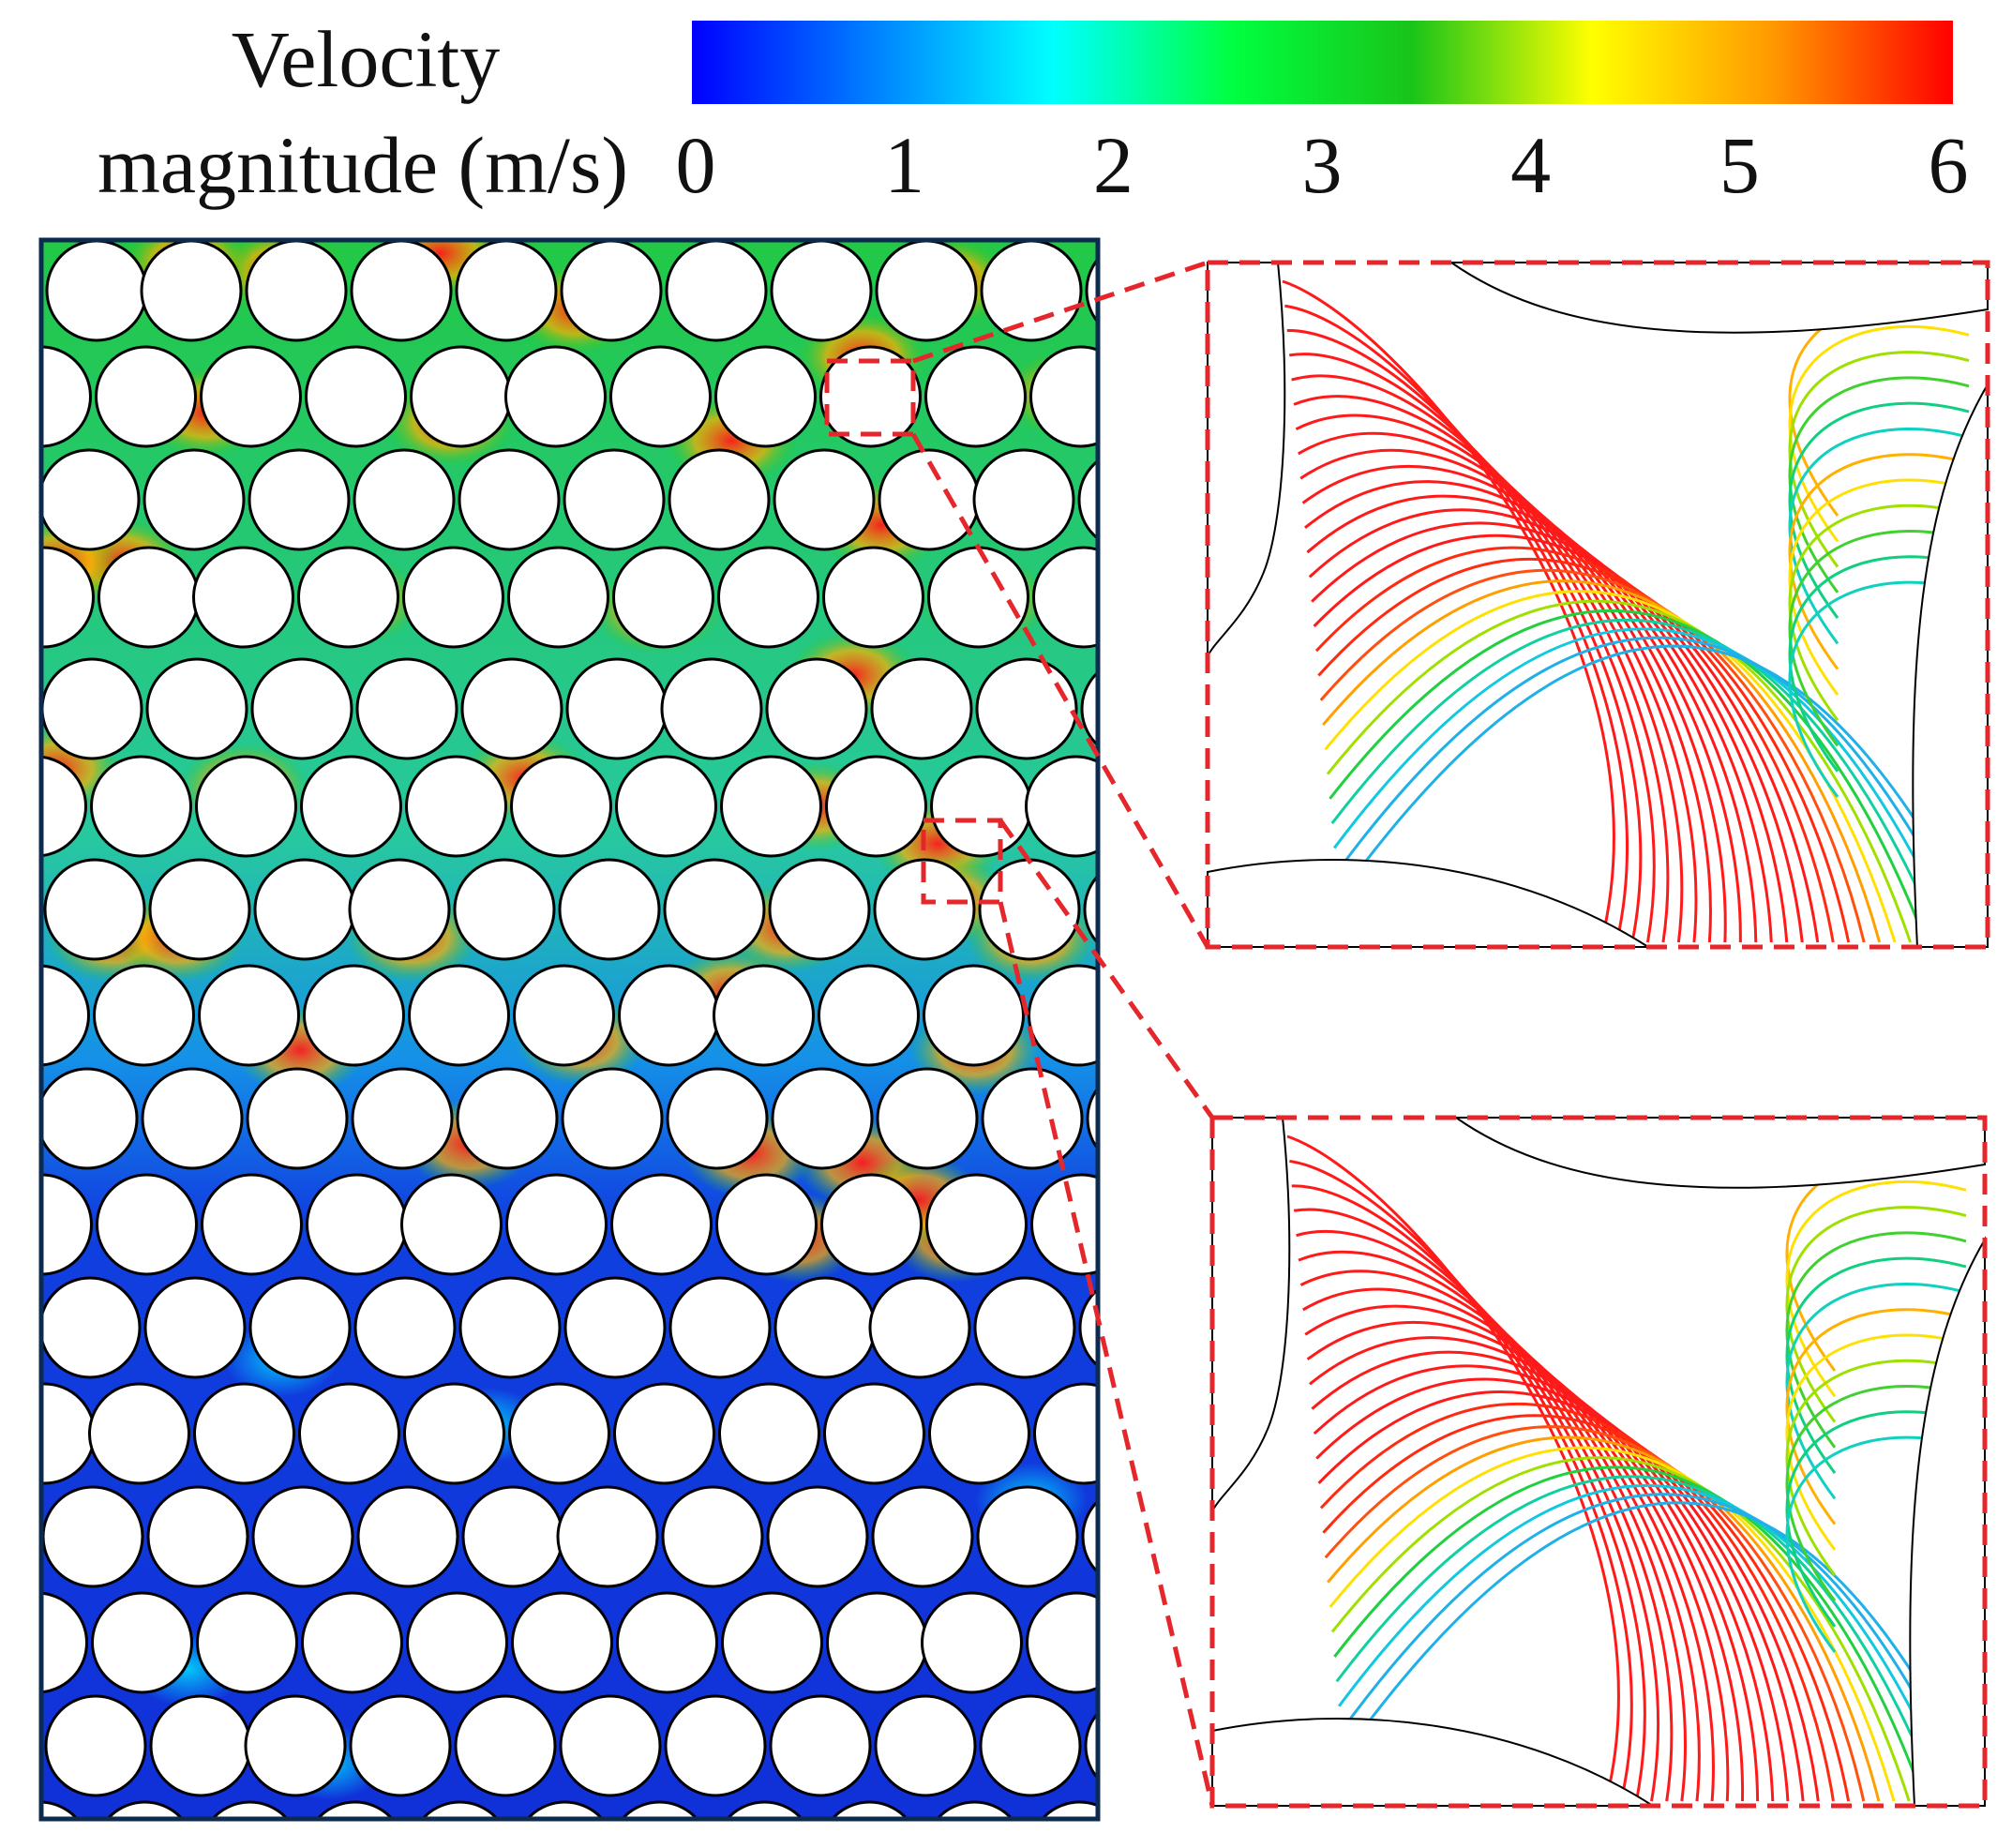 This screenshot has width=2012, height=1848. What do you see at coordinates (1530, 165) in the screenshot?
I see `colorbar-tick-label: 4` at bounding box center [1530, 165].